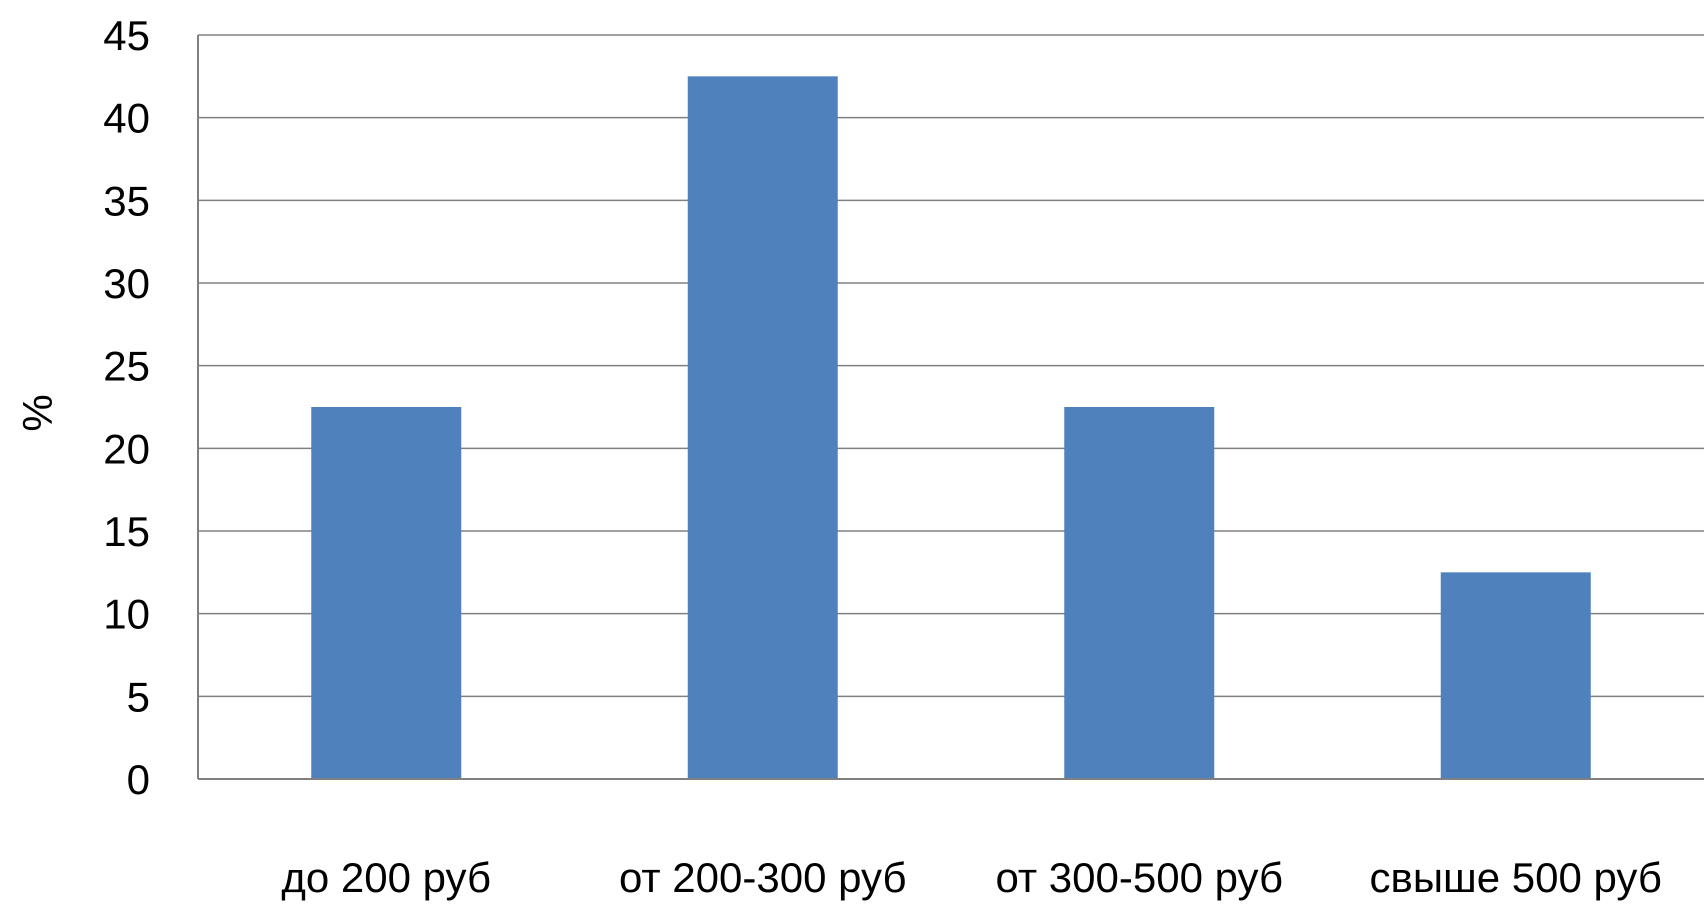 The height and width of the screenshot is (910, 1704). Describe the element at coordinates (126, 366) in the screenshot. I see `y-tick-label: 25` at that location.